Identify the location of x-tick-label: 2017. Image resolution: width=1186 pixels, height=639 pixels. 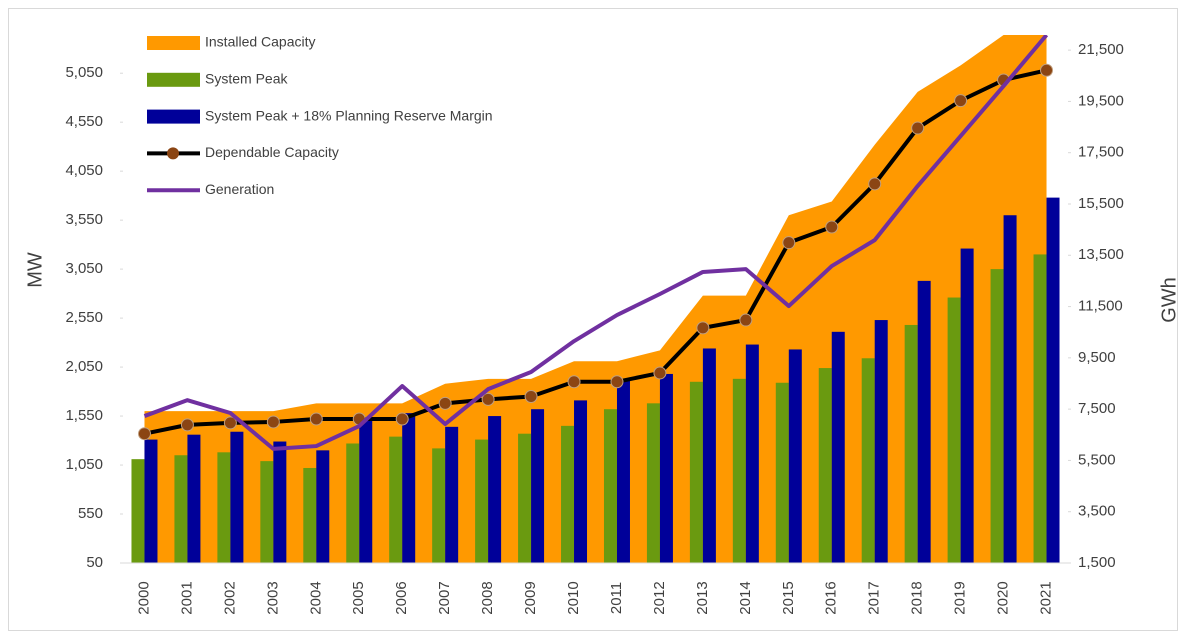
(874, 597).